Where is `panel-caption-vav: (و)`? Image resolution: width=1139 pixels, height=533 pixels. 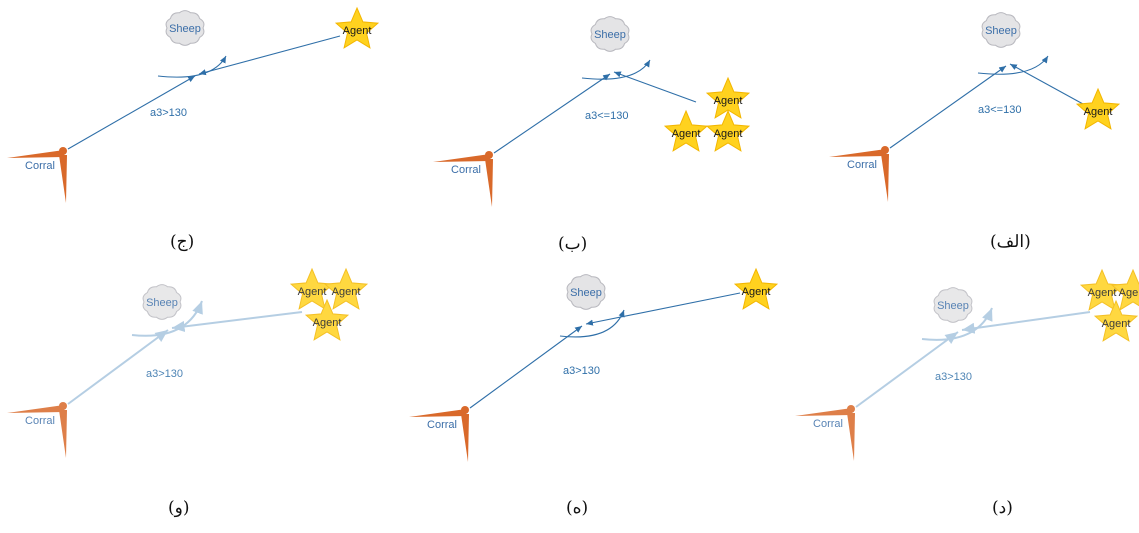
panel-caption-vav: (و) is located at coordinates (179, 508).